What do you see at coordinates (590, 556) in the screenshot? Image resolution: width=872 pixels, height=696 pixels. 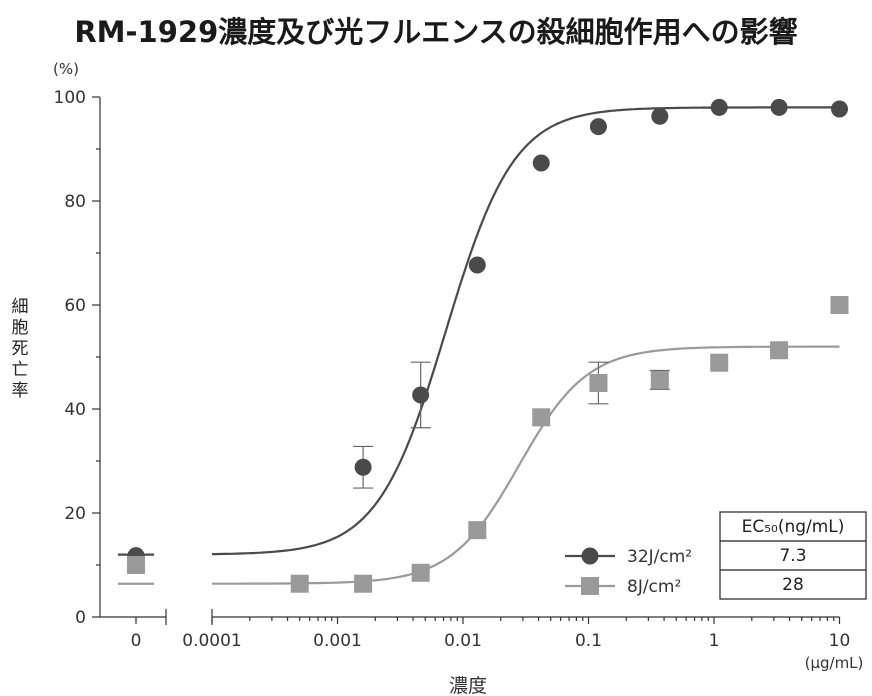 I see `legend-marker-circle` at bounding box center [590, 556].